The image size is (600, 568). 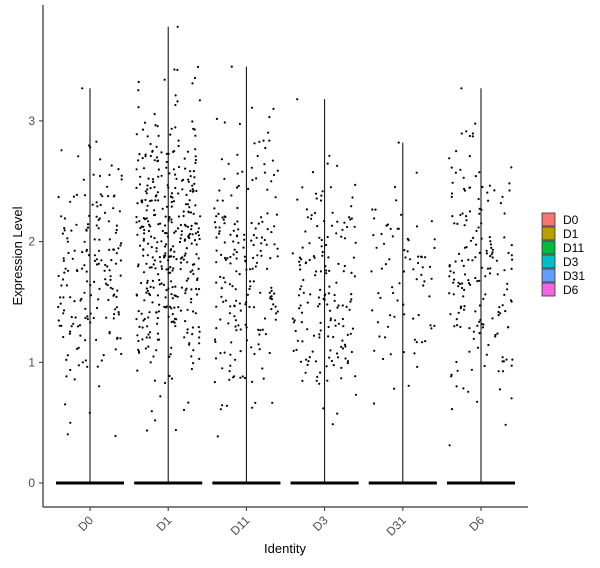 What do you see at coordinates (85, 523) in the screenshot?
I see `x-tick-label: D0` at bounding box center [85, 523].